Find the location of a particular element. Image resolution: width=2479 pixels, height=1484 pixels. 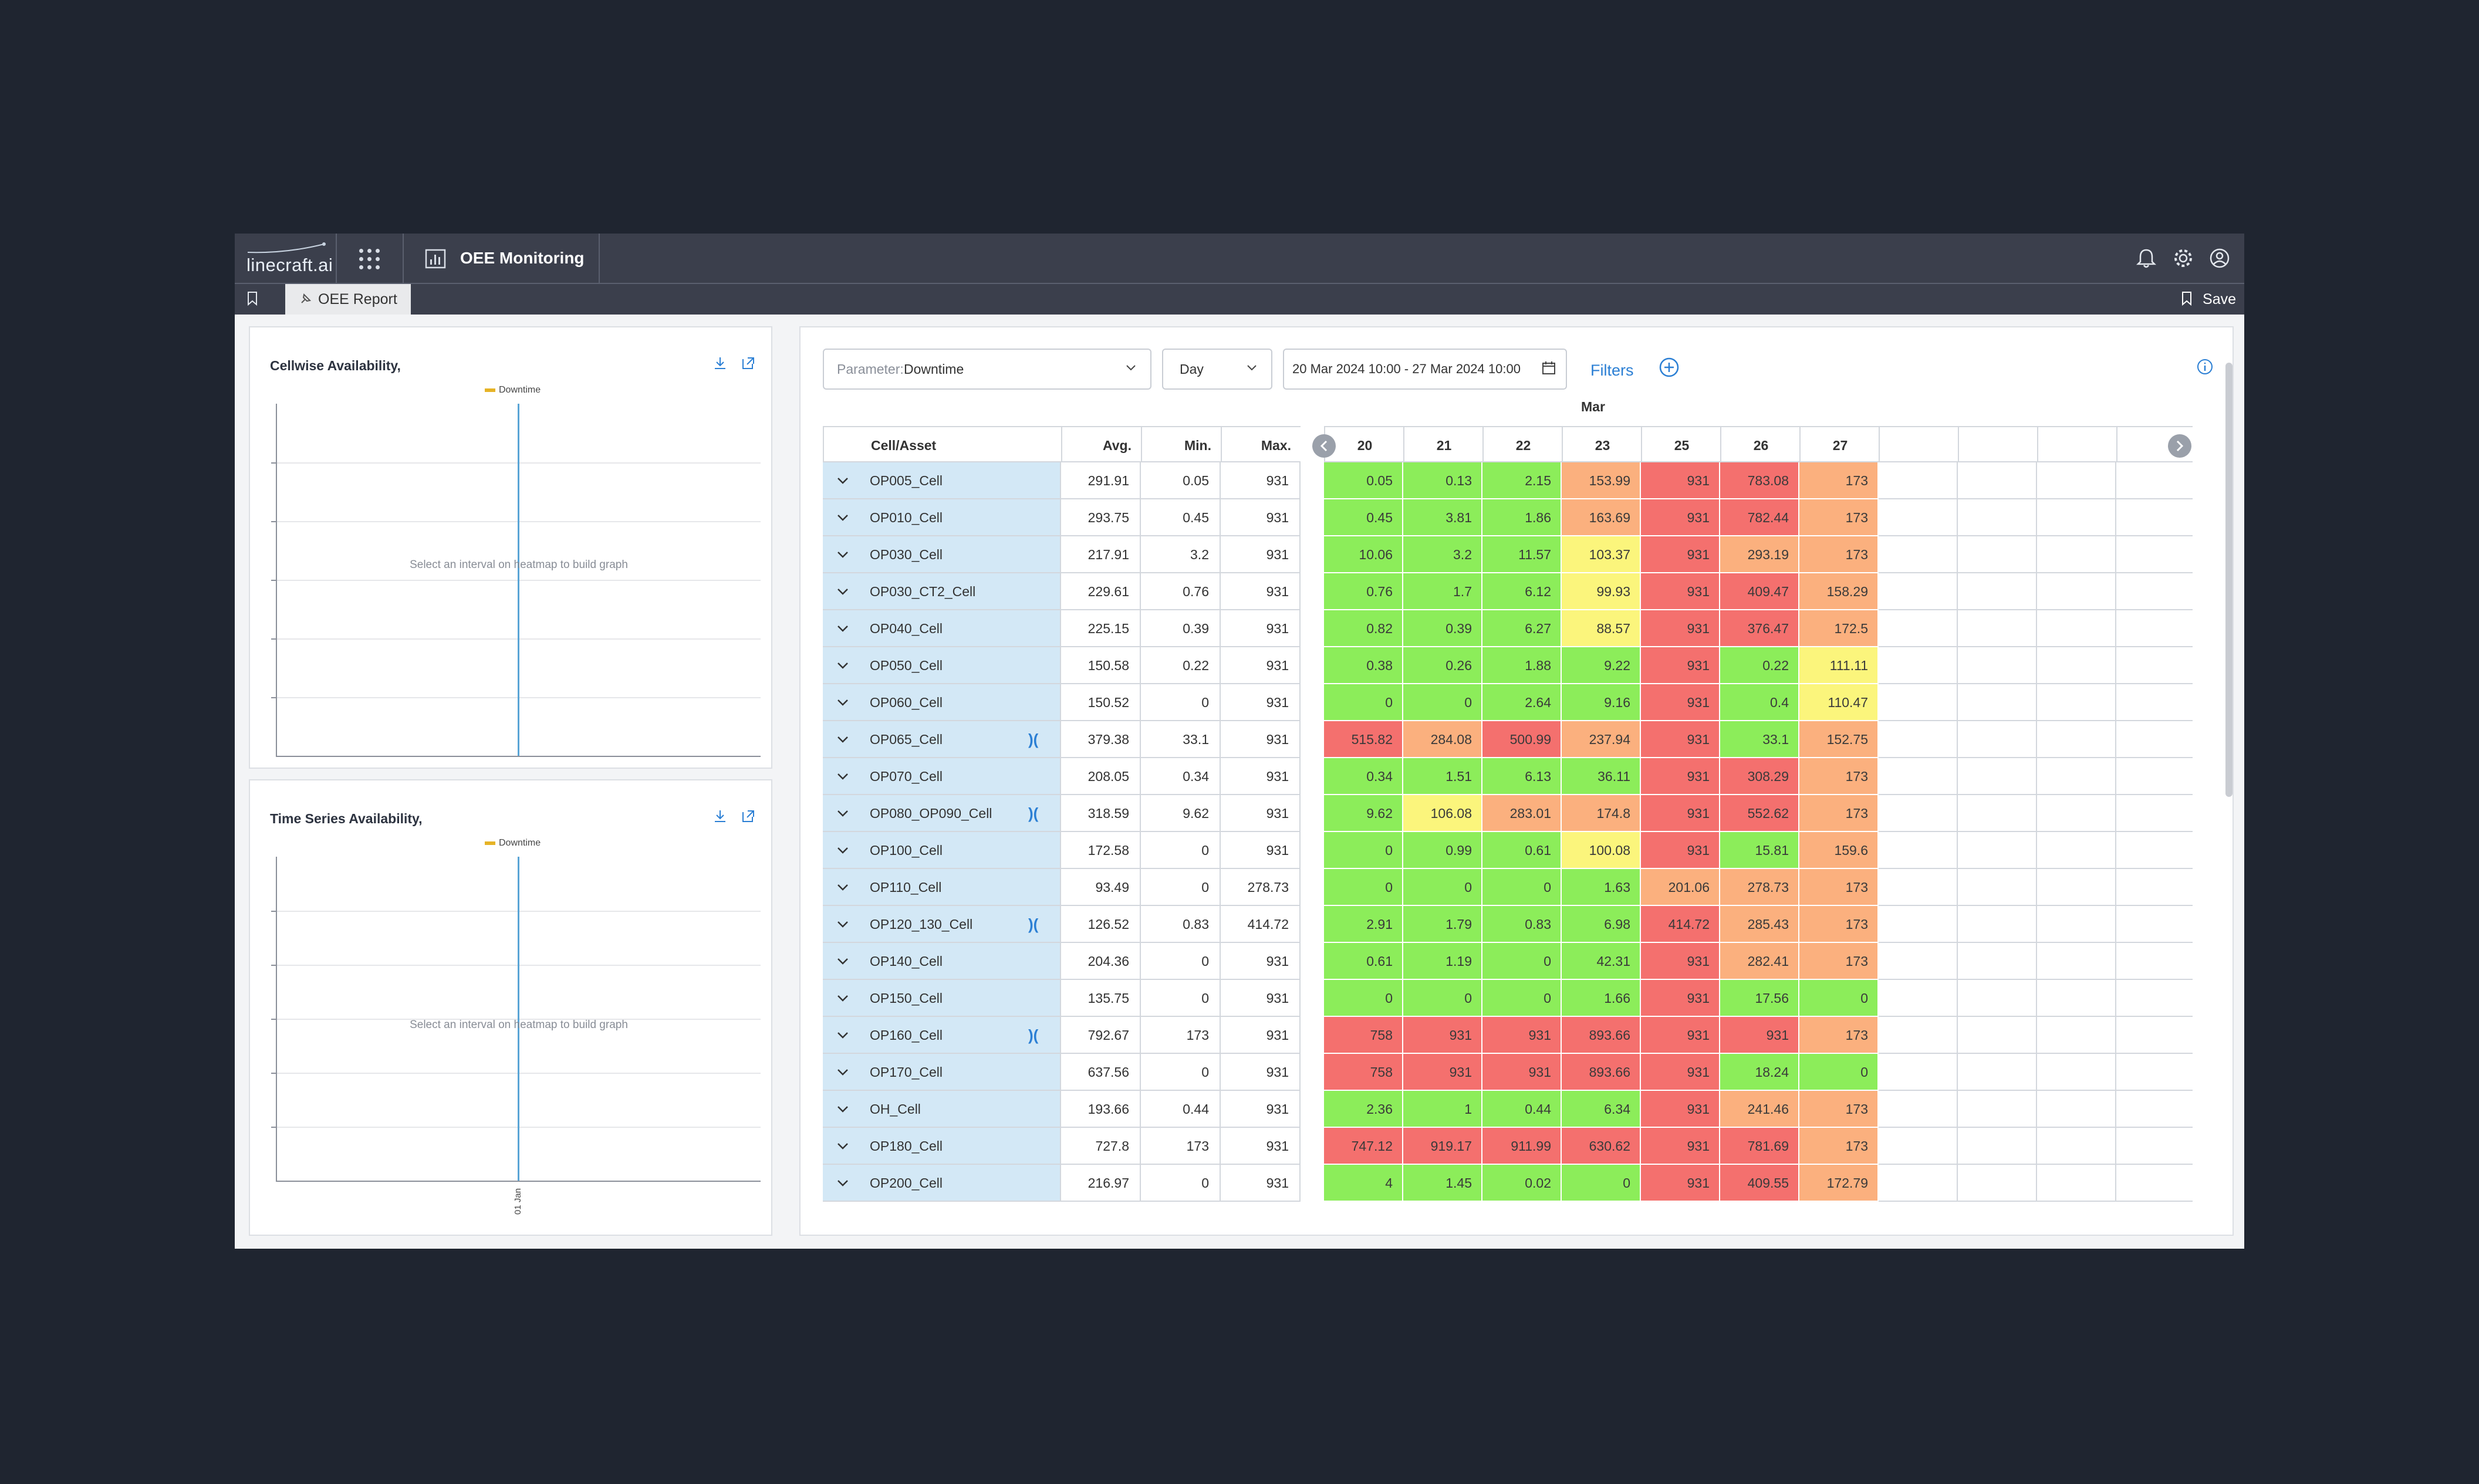

module-selector: OEE Monitoring is located at coordinates (502, 258).